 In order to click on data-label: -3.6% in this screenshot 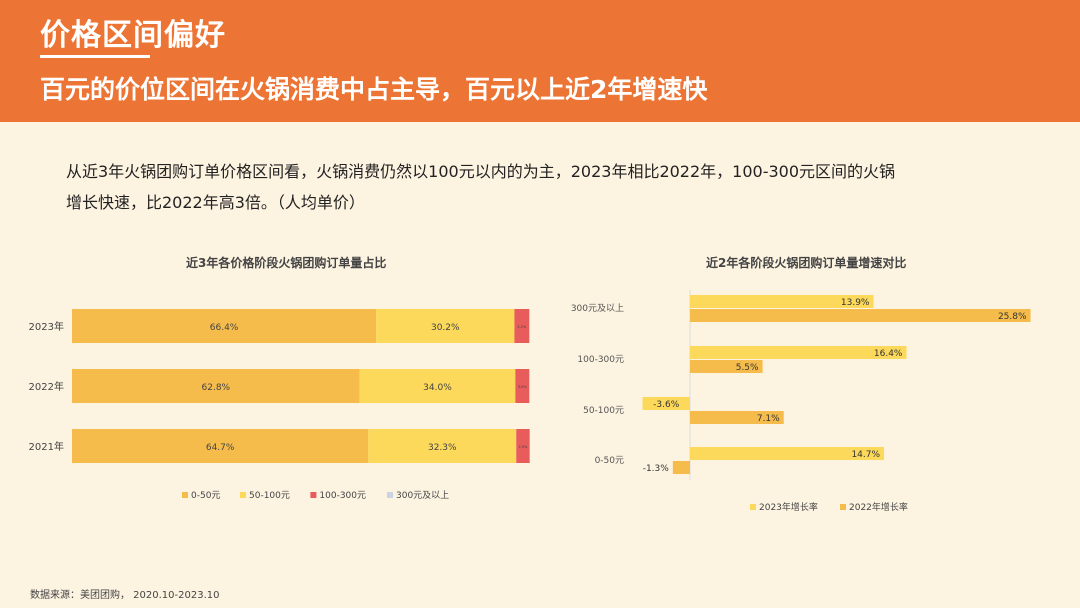, I will do `click(666, 405)`.